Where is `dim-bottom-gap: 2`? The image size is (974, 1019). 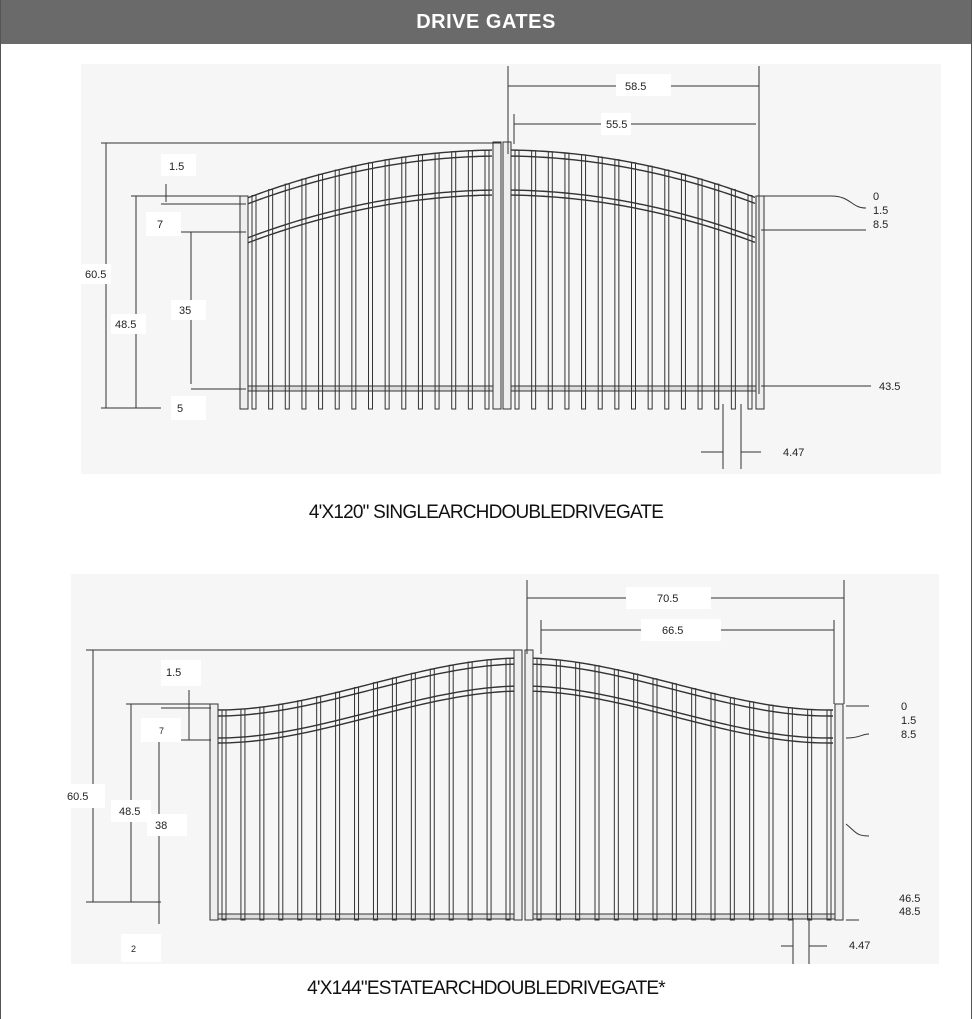 dim-bottom-gap: 2 is located at coordinates (133, 949).